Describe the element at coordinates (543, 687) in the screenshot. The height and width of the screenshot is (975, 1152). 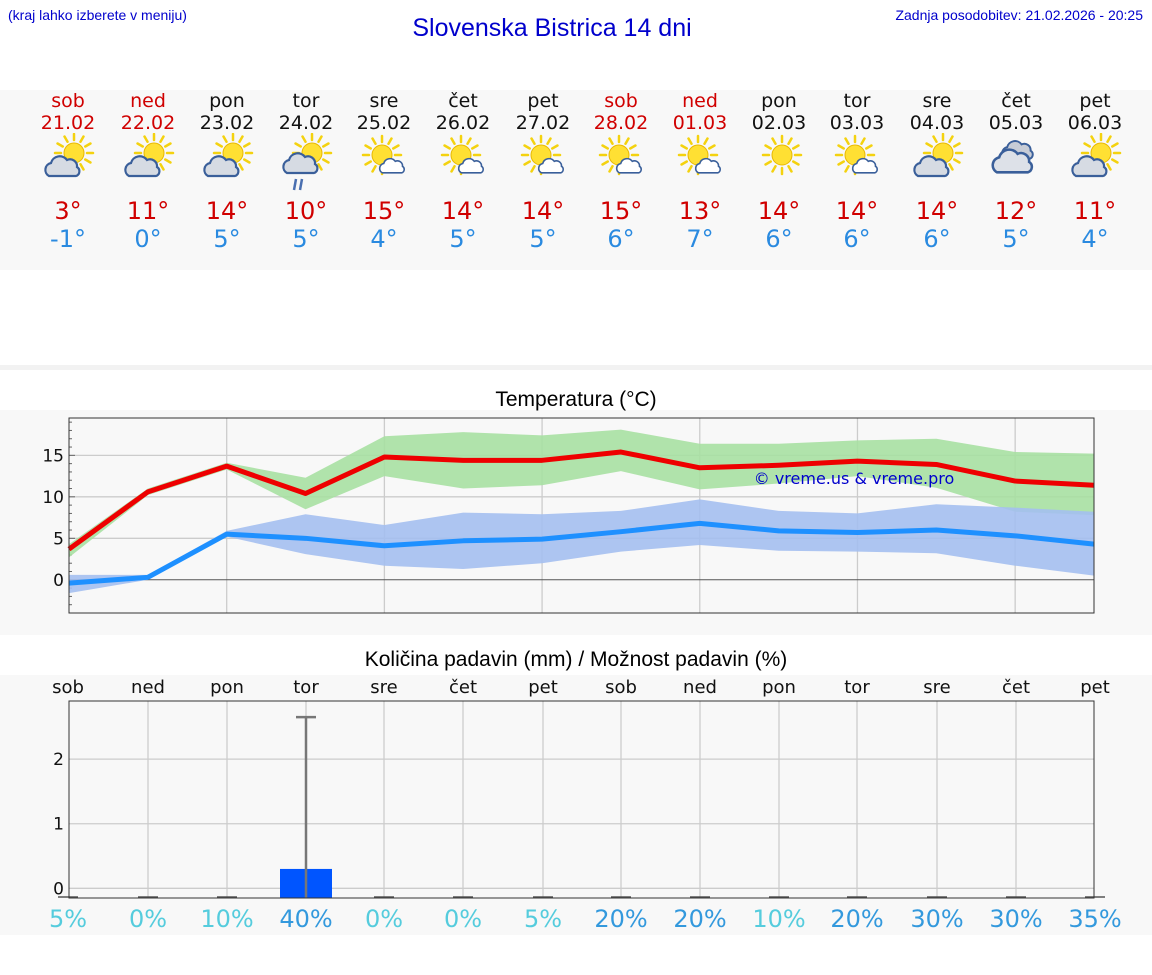
I see `category-label: pet` at that location.